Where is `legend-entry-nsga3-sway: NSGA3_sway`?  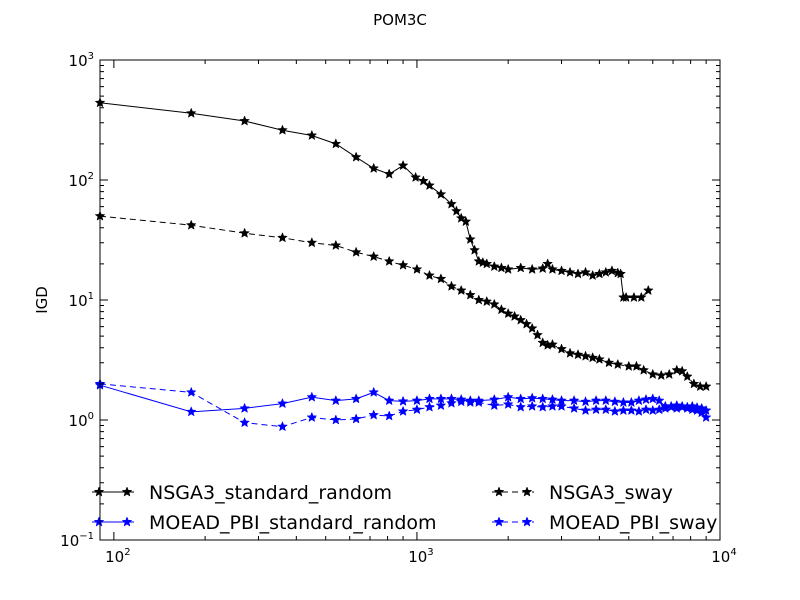
legend-entry-nsga3-sway: NSGA3_sway is located at coordinates (582, 493).